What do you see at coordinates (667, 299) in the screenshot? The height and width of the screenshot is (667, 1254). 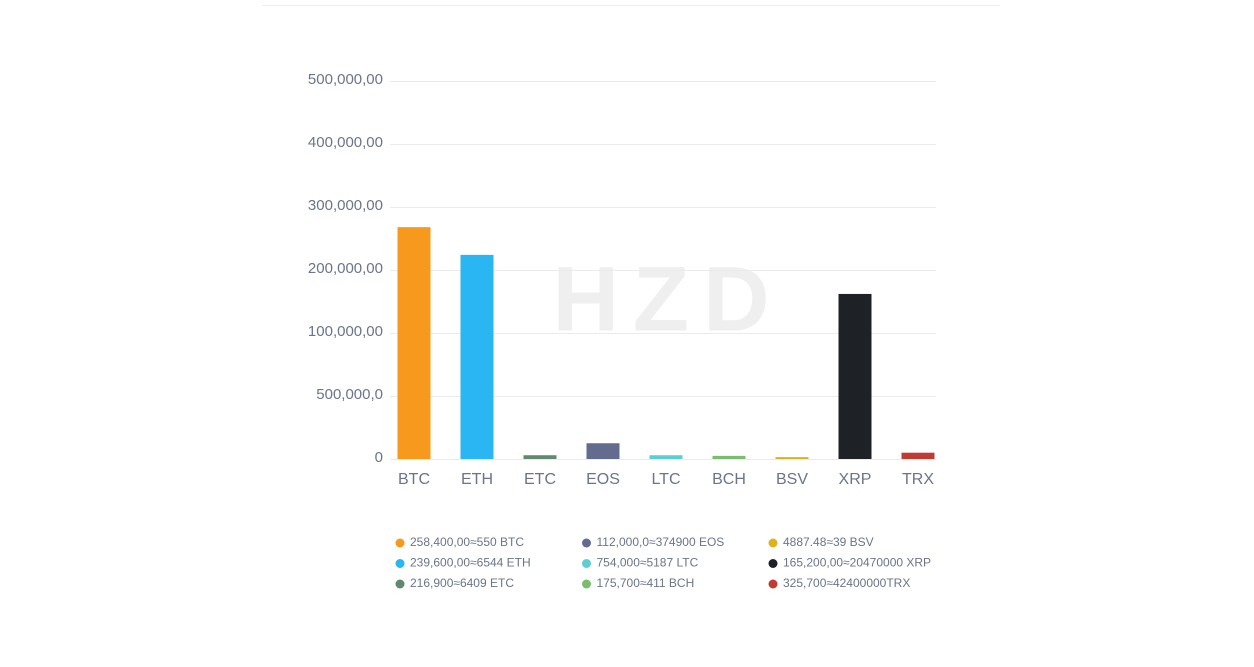 I see `watermark: HZD` at bounding box center [667, 299].